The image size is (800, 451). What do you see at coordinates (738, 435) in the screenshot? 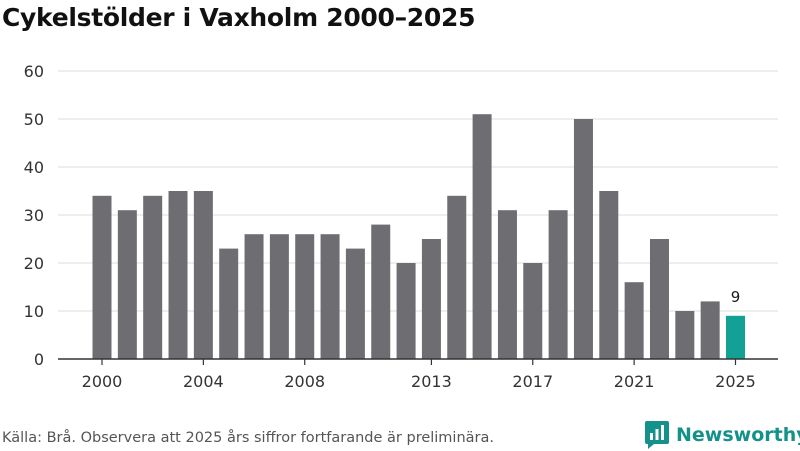
I see `brand-name: Newsworthy` at bounding box center [738, 435].